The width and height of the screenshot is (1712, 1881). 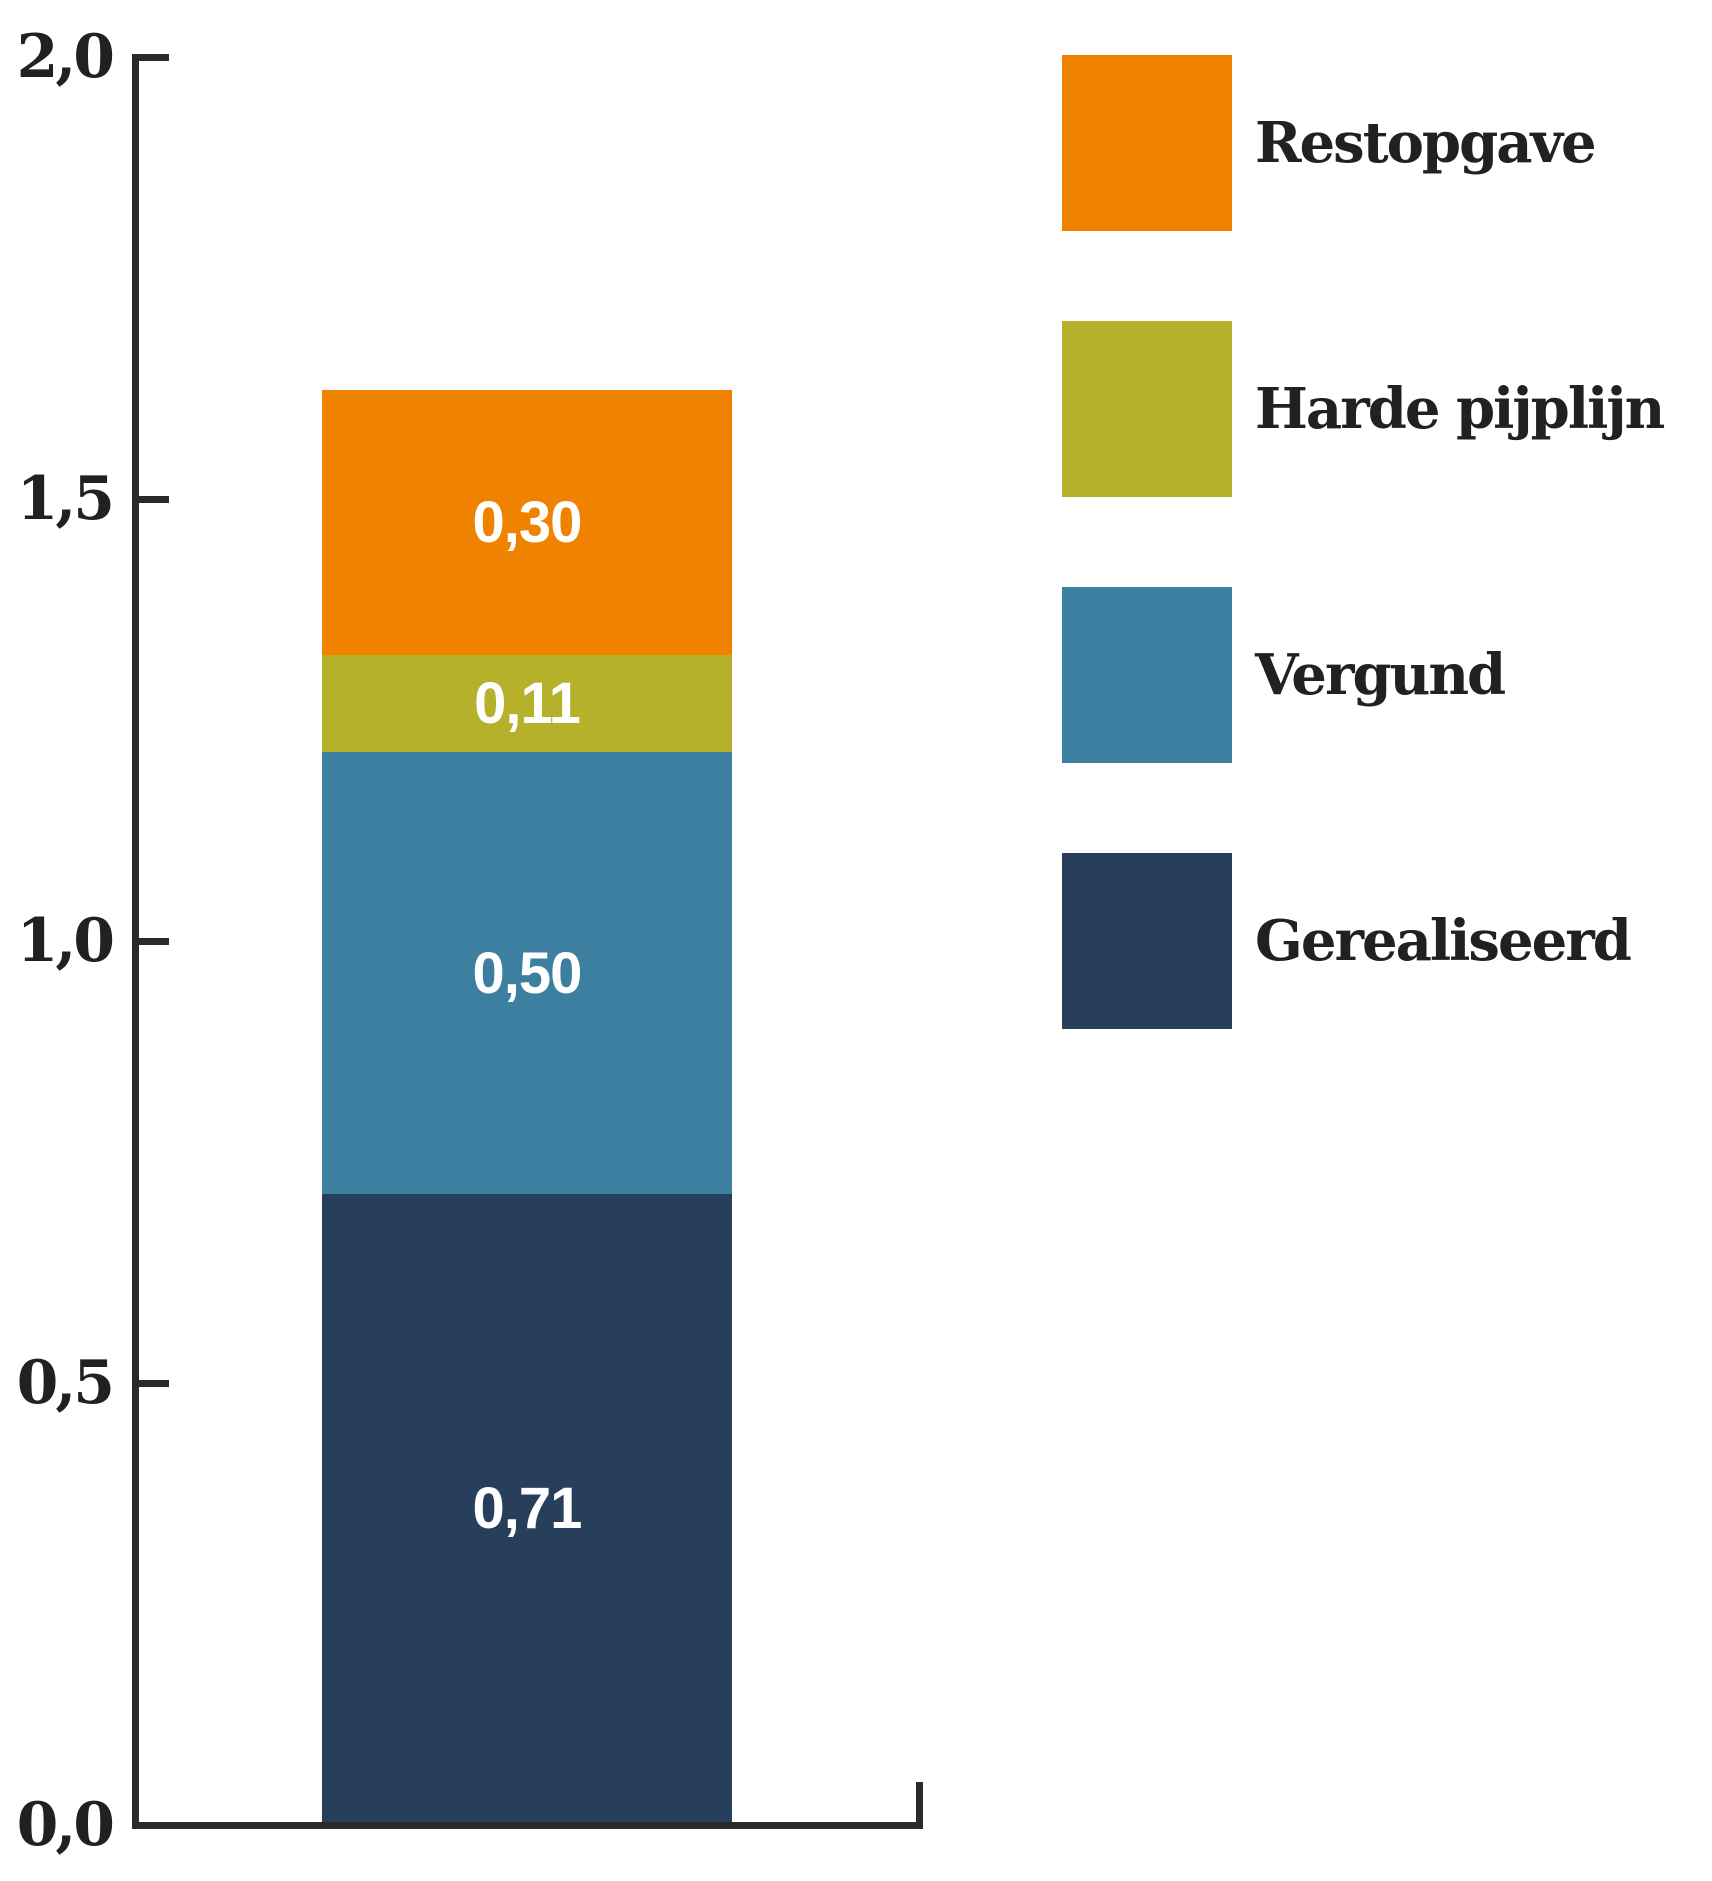 What do you see at coordinates (1460, 409) in the screenshot?
I see `legend-label: Harde pijplijn` at bounding box center [1460, 409].